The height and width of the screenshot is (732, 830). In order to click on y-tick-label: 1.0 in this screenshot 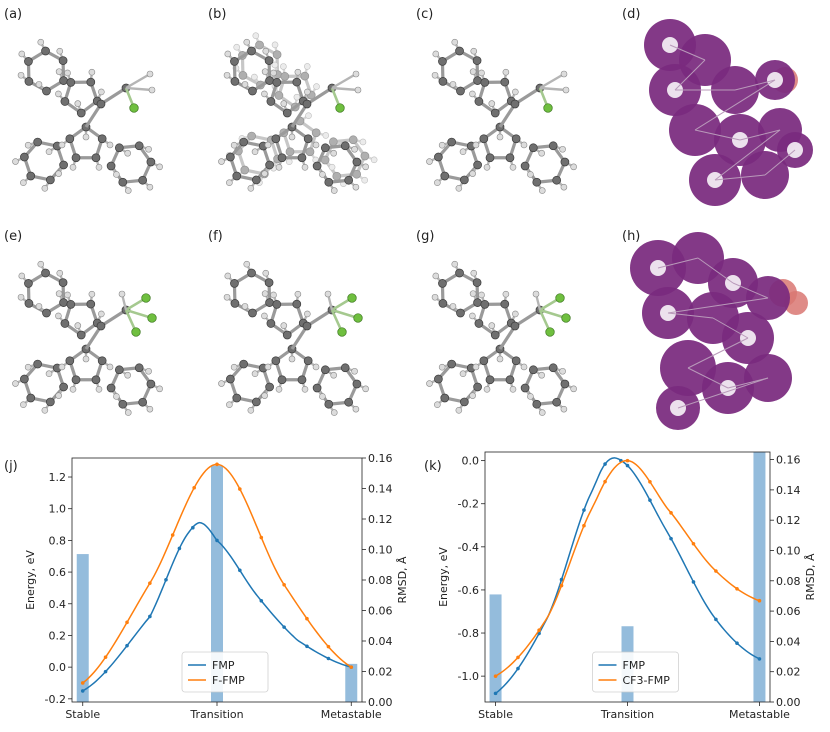, I will do `click(58, 509)`.